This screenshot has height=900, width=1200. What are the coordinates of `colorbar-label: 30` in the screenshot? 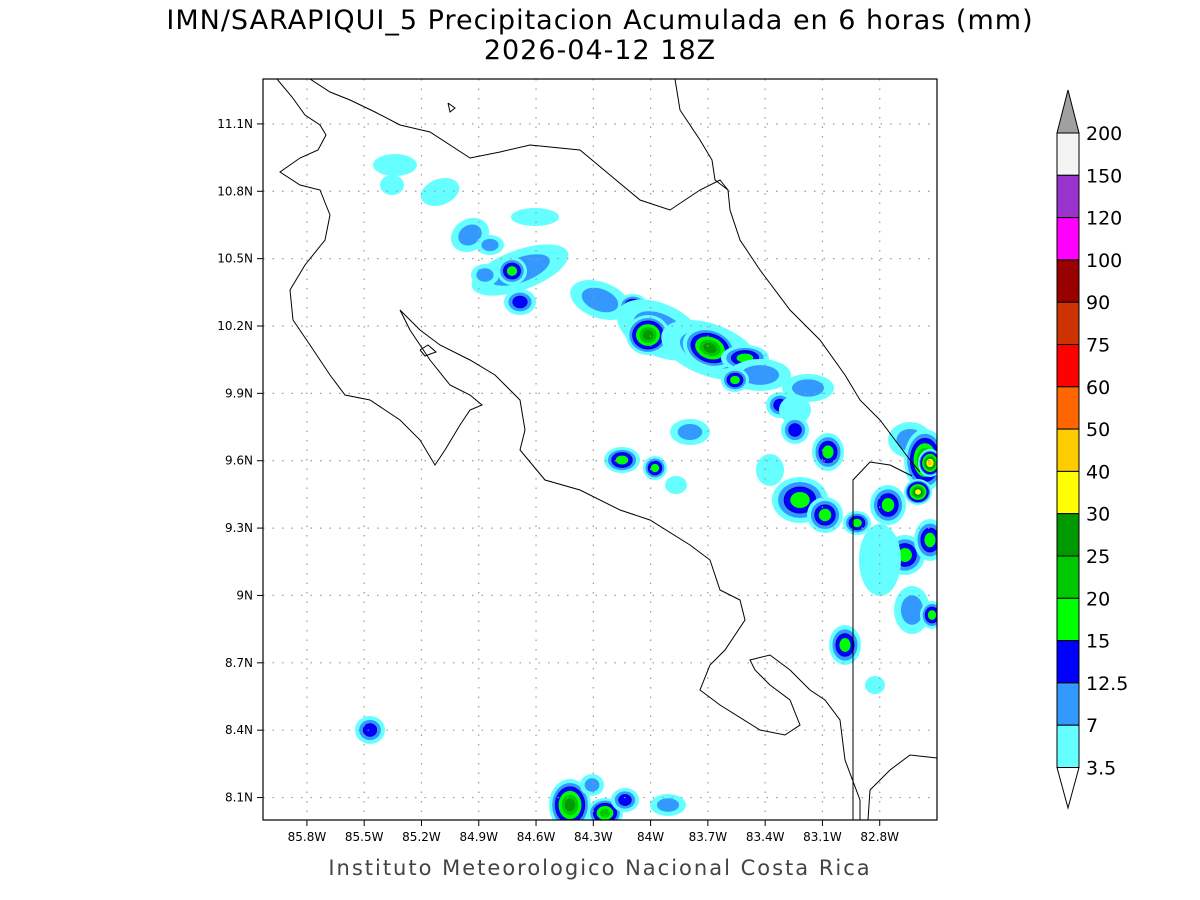 It's located at (1098, 515).